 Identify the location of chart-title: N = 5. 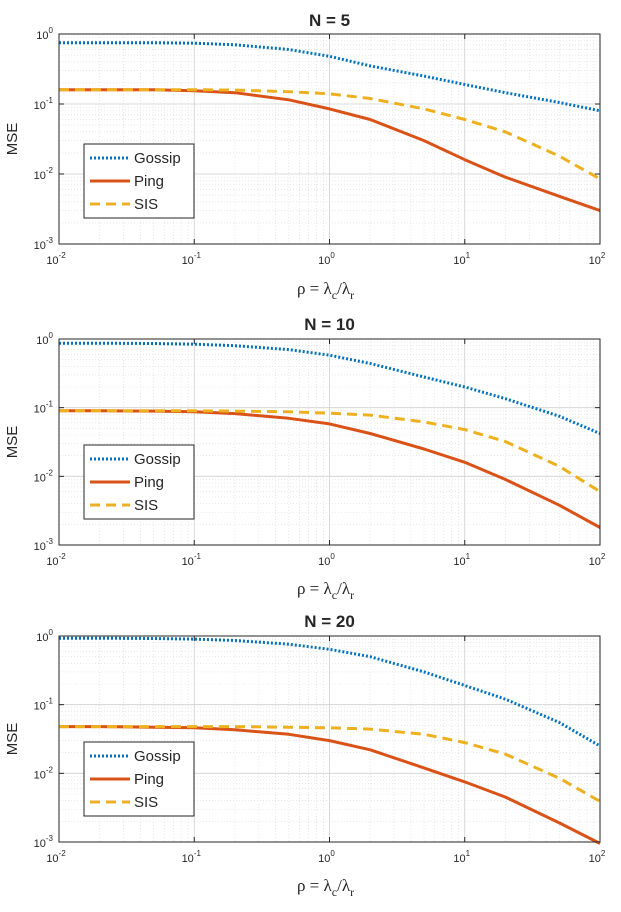
(329, 20).